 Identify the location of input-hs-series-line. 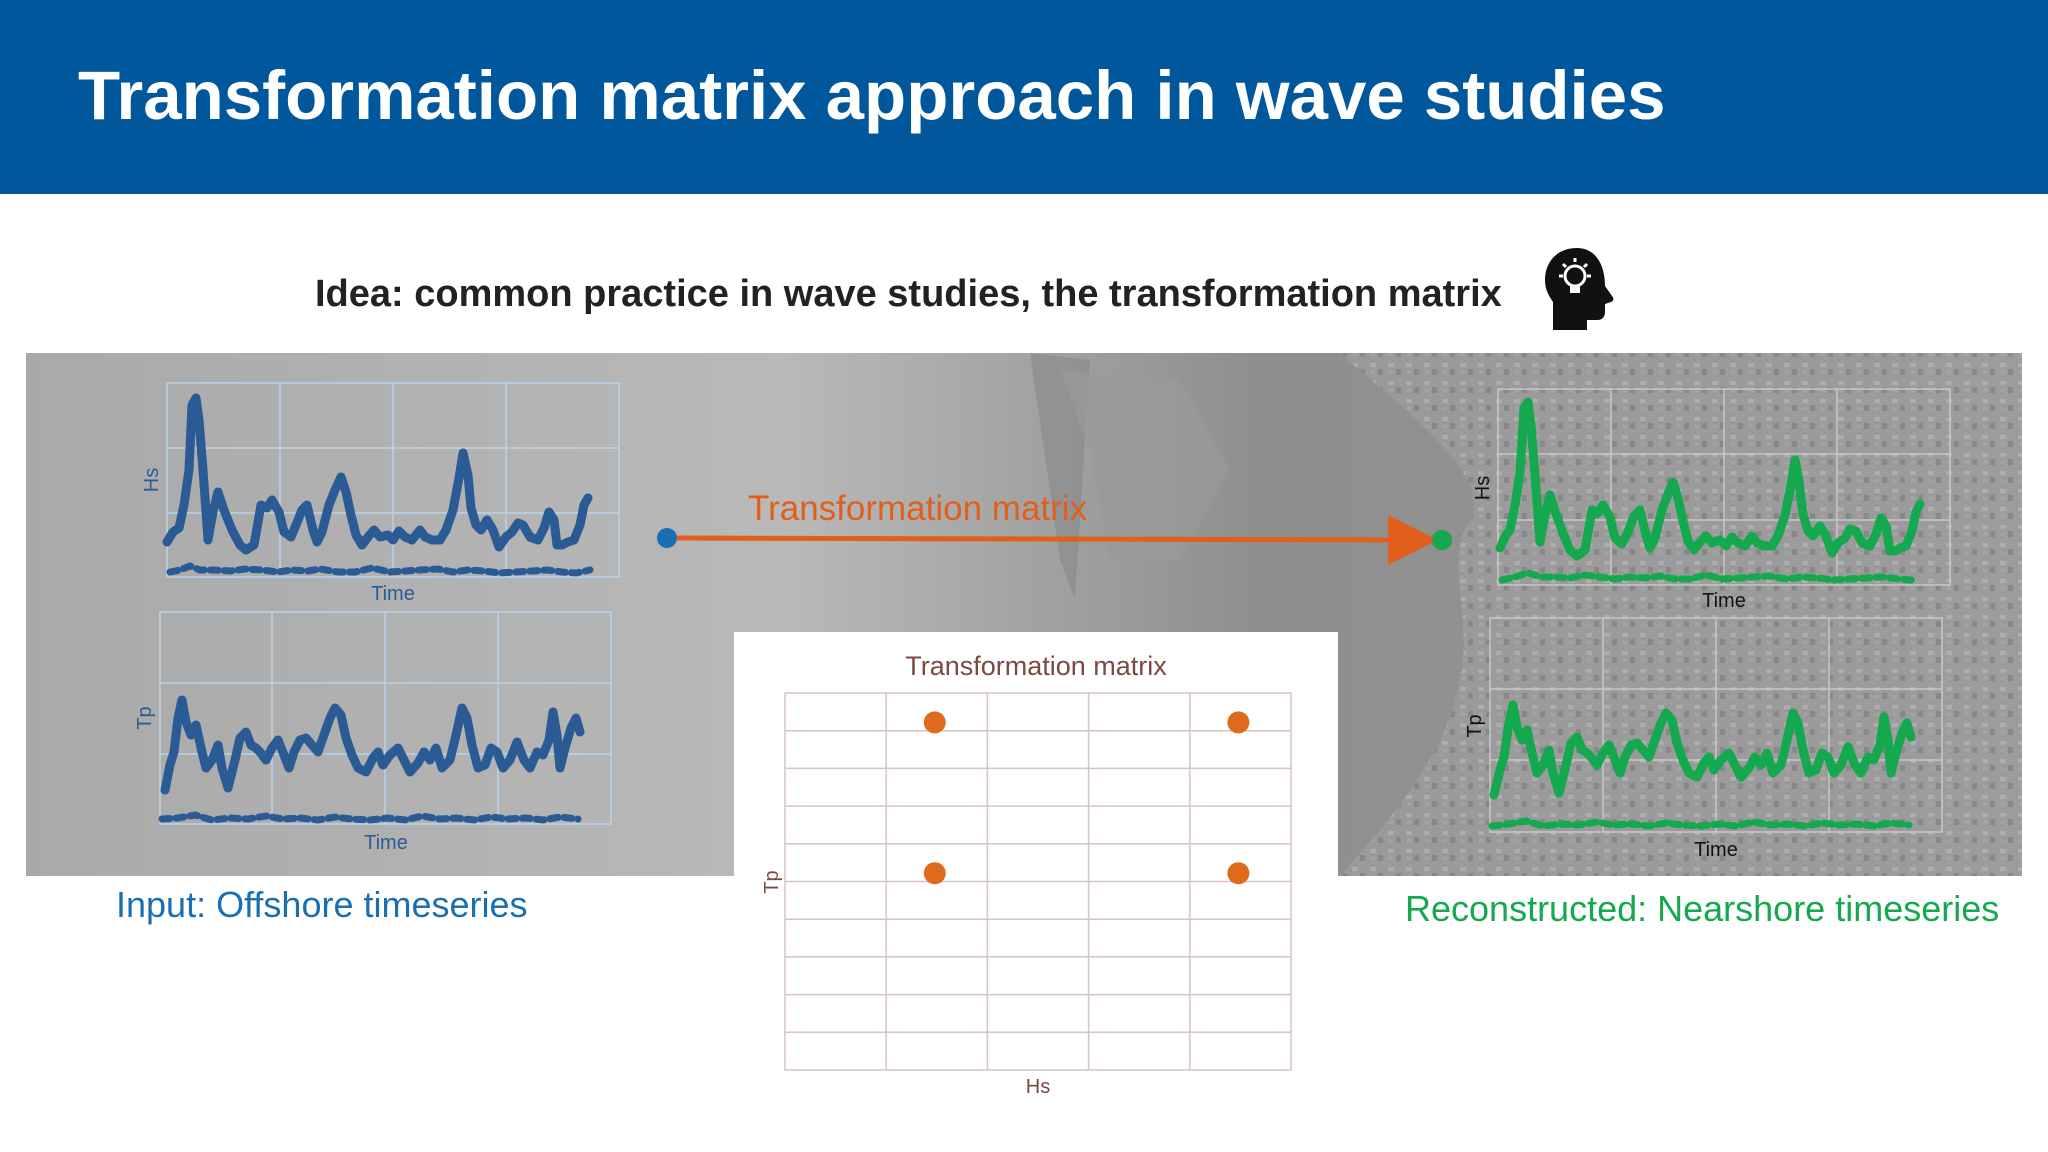
(377, 474).